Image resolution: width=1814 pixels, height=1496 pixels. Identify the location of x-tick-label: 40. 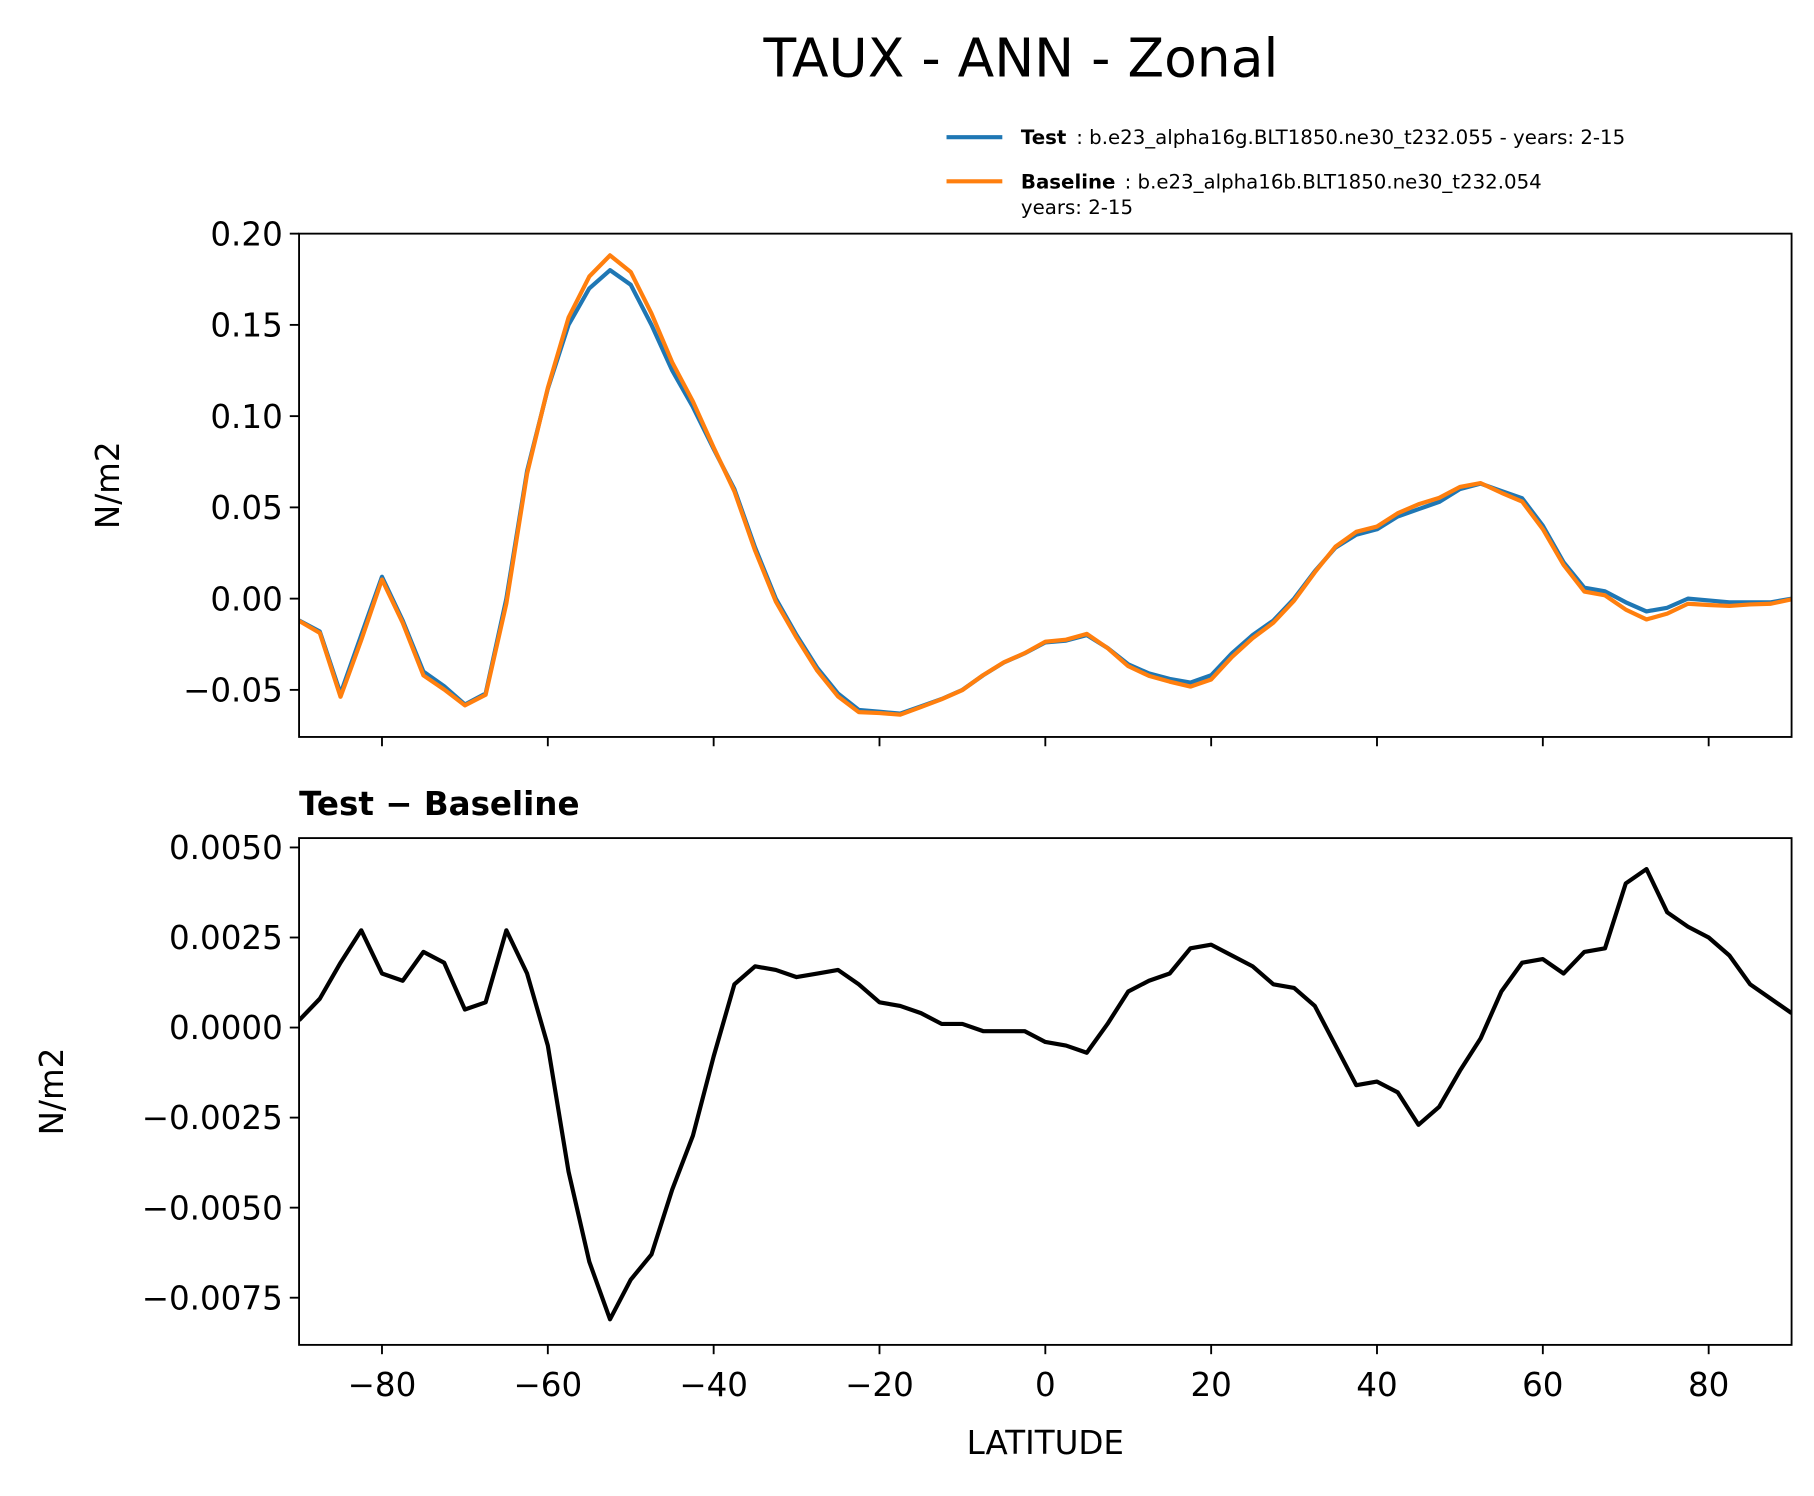
(1376, 1385).